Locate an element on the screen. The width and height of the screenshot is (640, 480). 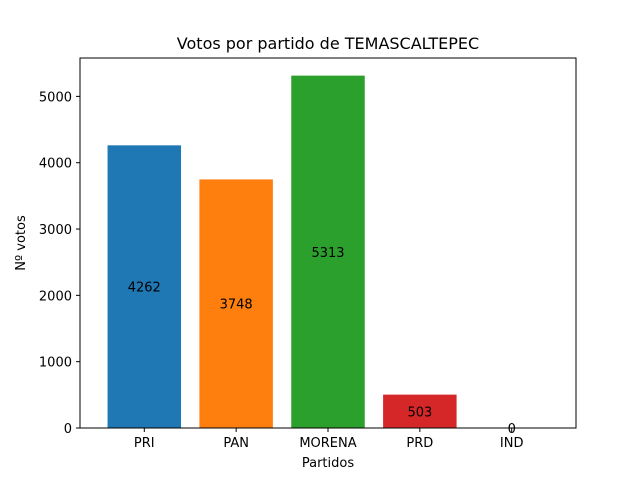
x-tick-label-morena: MORENA is located at coordinates (327, 443).